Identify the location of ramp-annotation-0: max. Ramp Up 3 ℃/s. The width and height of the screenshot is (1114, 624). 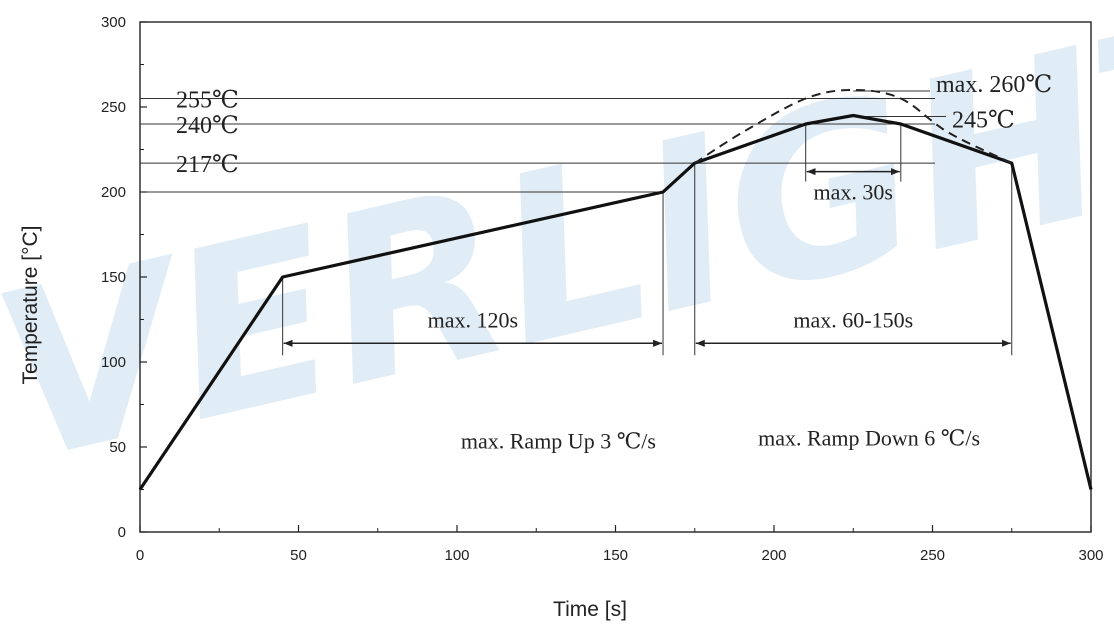
(558, 441).